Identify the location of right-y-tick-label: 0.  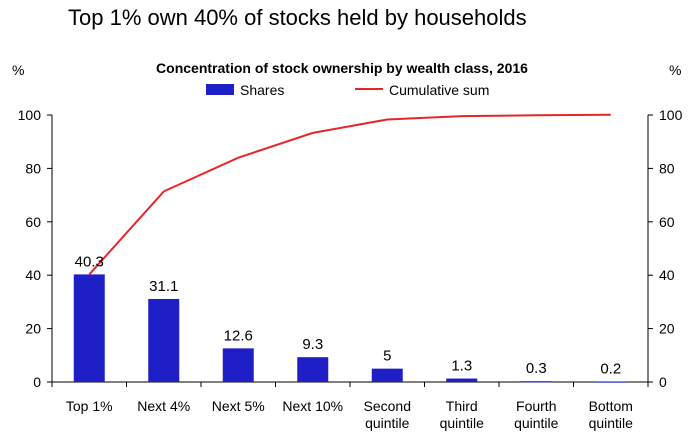
(663, 382).